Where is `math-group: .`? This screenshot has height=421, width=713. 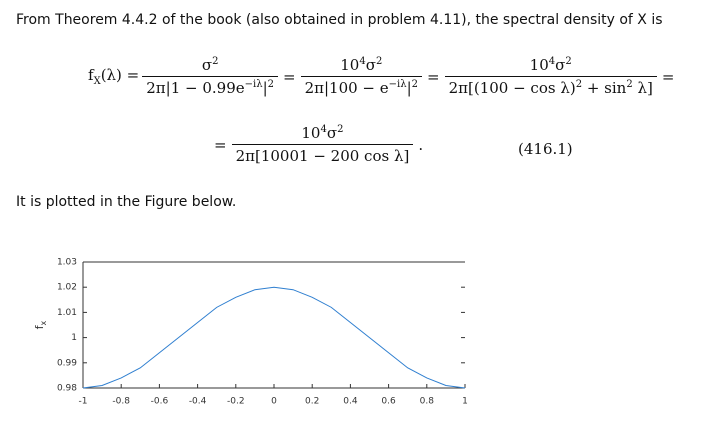 math-group: . is located at coordinates (420, 145).